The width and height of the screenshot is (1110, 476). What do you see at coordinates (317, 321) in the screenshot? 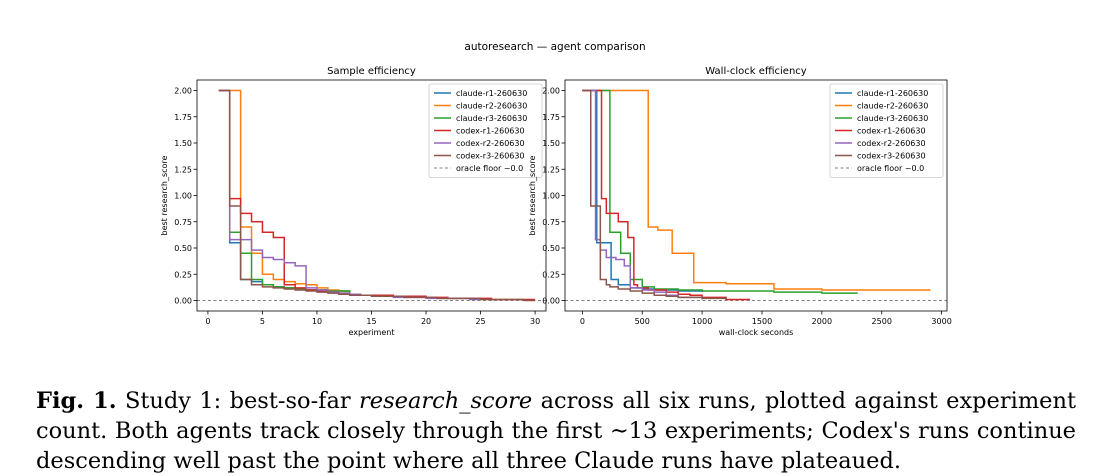
I see `x-tick-label: 10` at bounding box center [317, 321].